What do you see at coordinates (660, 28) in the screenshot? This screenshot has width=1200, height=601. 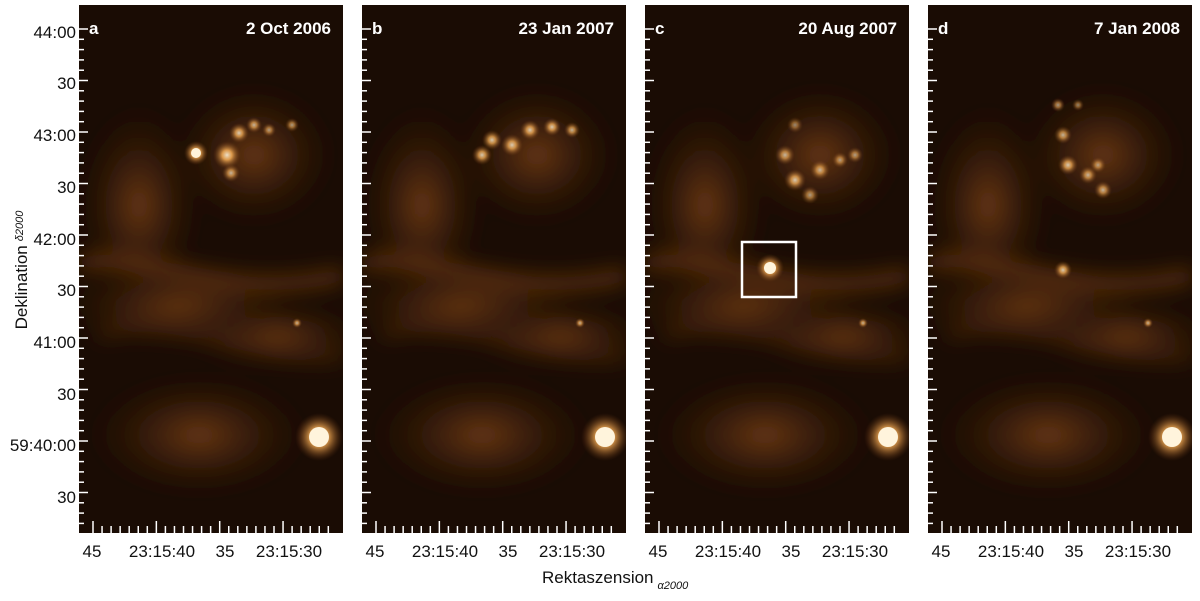 I see `panel-letter: c` at bounding box center [660, 28].